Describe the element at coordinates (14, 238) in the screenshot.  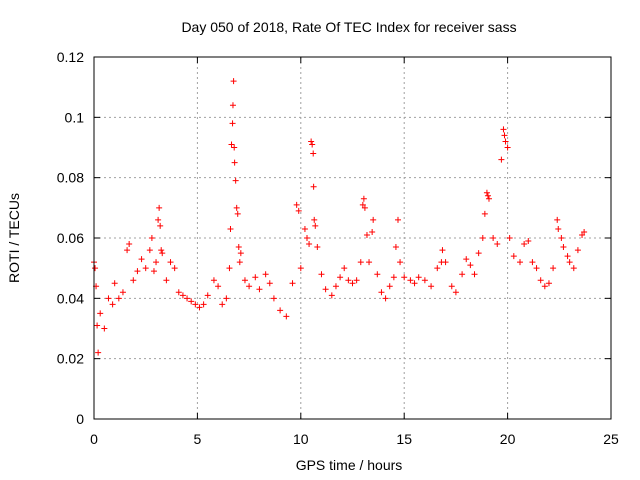
I see `y-axis-label: ROTI / TECUs` at that location.